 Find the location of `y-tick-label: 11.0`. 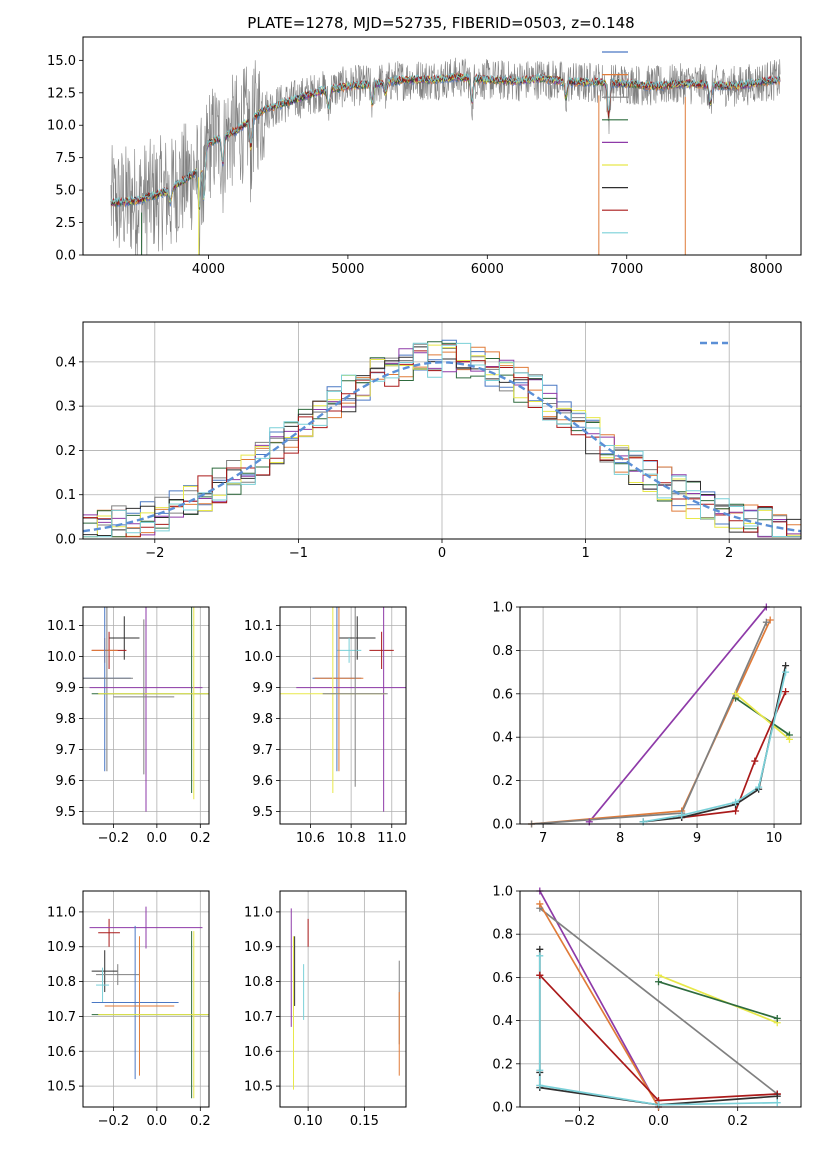

y-tick-label: 11.0 is located at coordinates (61, 912).